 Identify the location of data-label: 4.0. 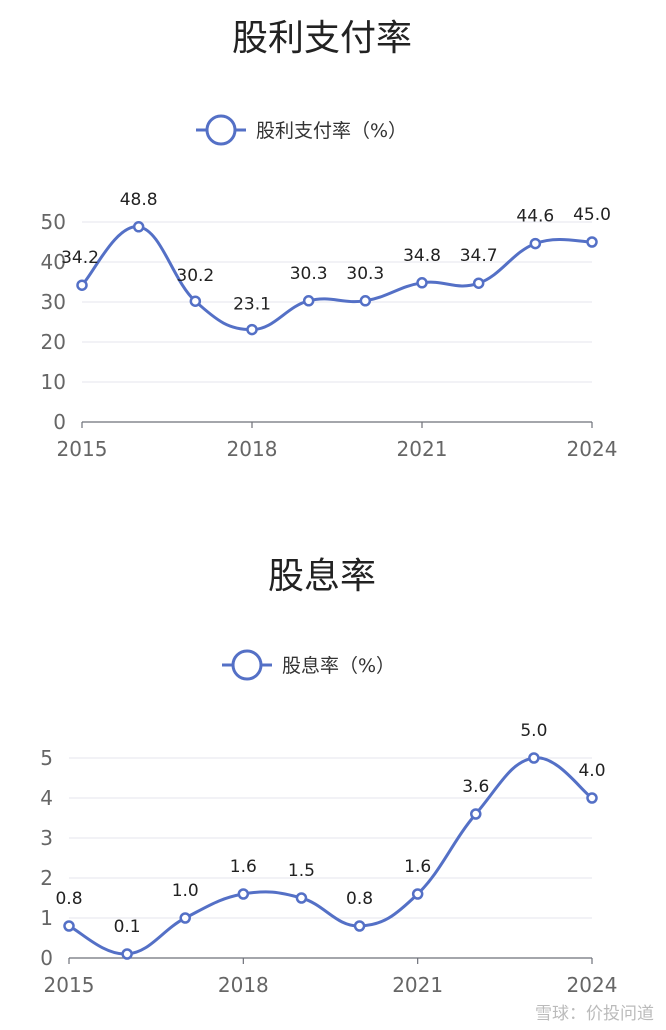
(591, 771).